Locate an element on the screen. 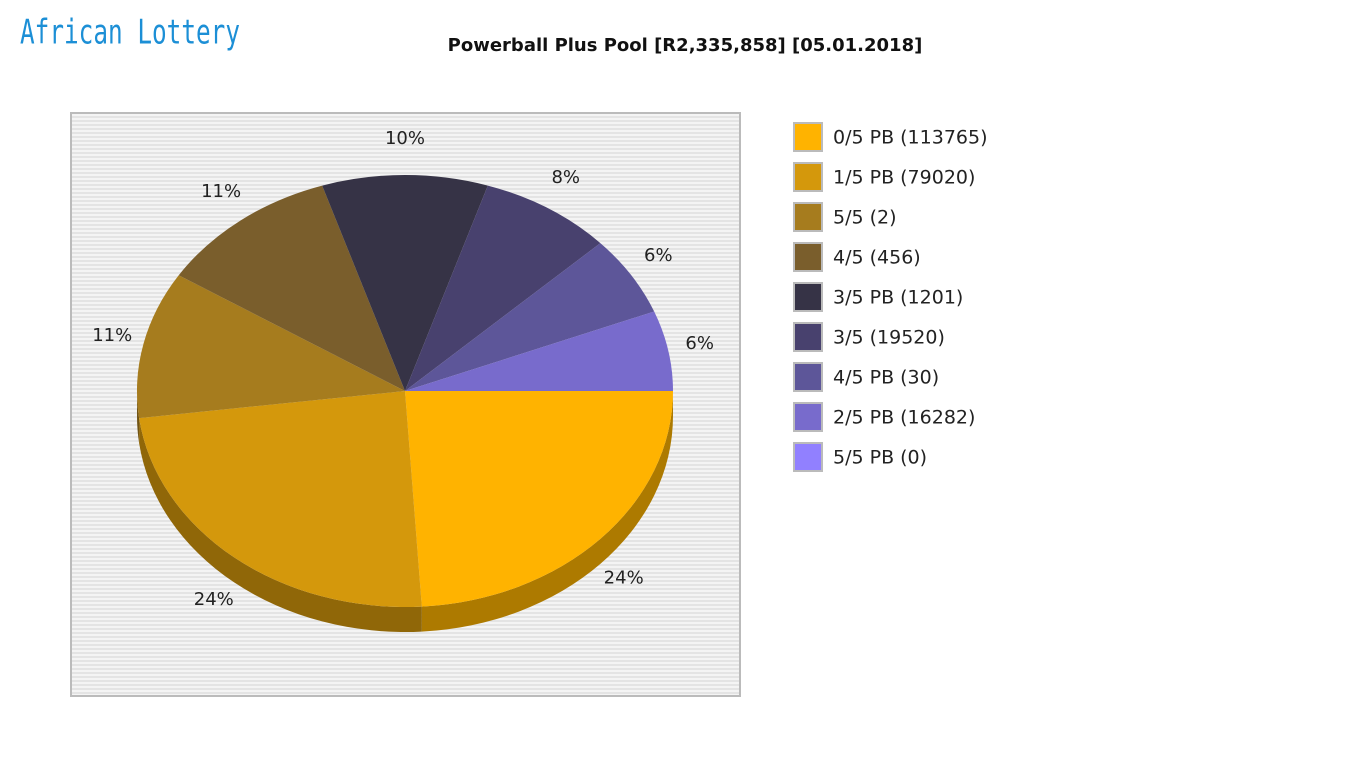 Image resolution: width=1366 pixels, height=772 pixels. legend-label: 5/5 (2) is located at coordinates (865, 218).